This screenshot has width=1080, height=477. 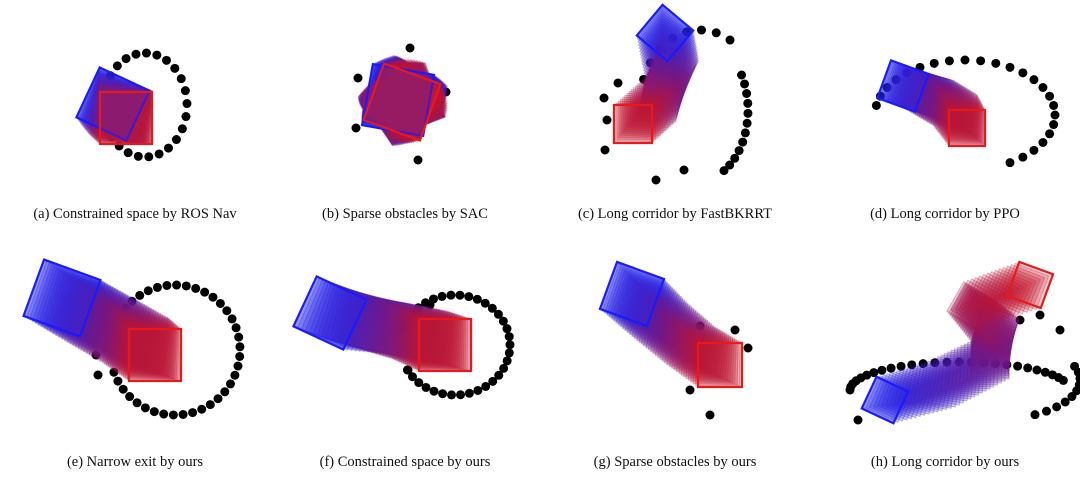 I want to click on caption: (a) Constrained space by ROS Nav, so click(x=135, y=214).